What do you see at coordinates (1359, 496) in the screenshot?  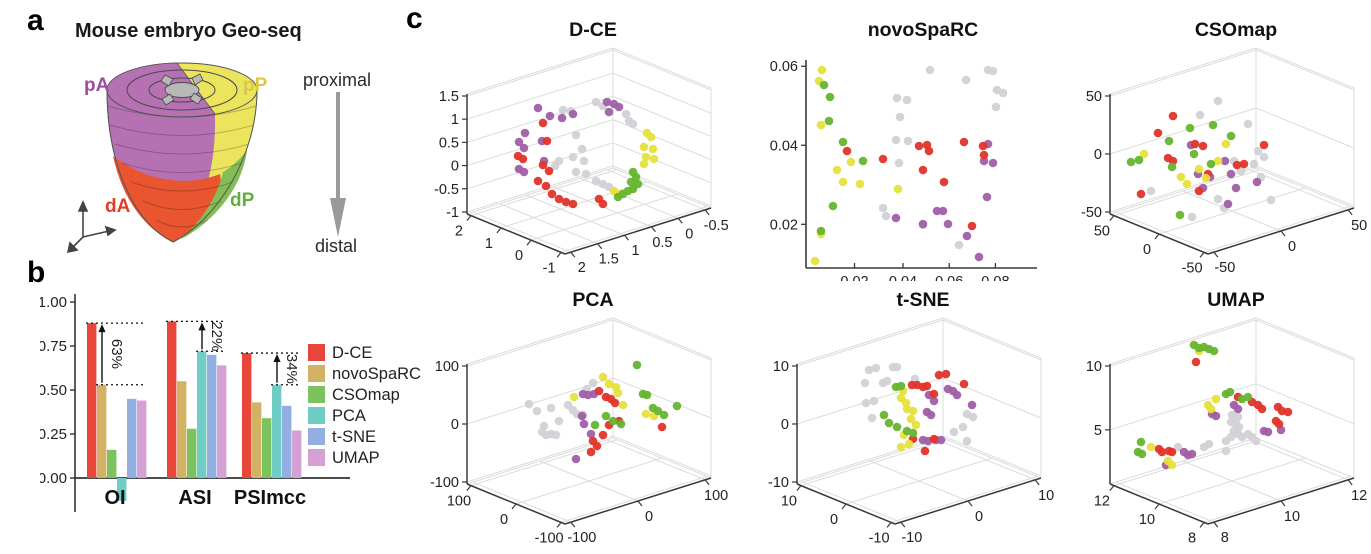 I see `svg-text: 12` at bounding box center [1359, 496].